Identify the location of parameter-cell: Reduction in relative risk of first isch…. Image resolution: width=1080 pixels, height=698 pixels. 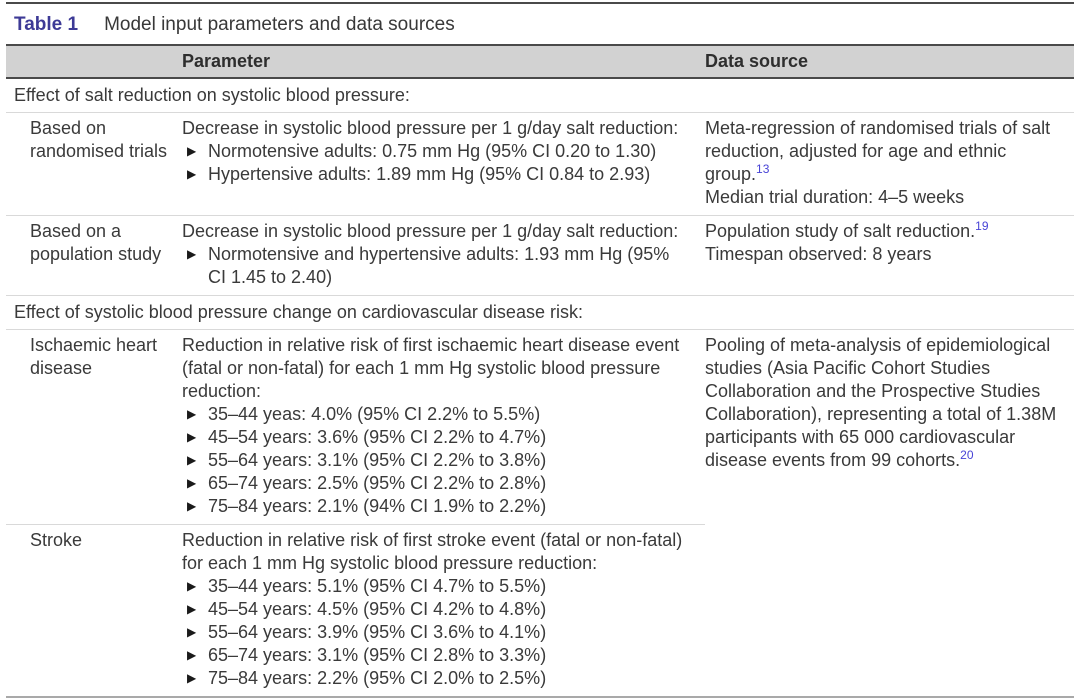
(443, 427).